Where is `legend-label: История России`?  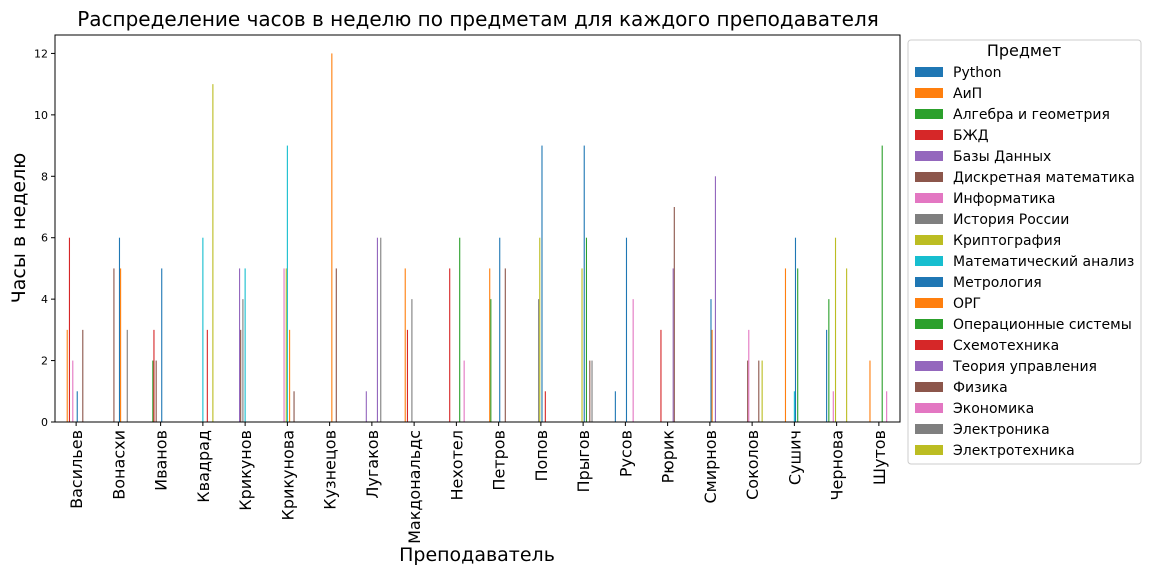
legend-label: История России is located at coordinates (1011, 220).